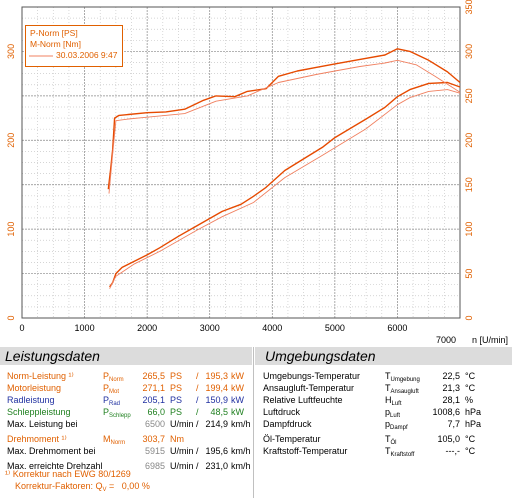 The image size is (512, 498). I want to click on leistung-symbol: PSchlepp, so click(117, 413).